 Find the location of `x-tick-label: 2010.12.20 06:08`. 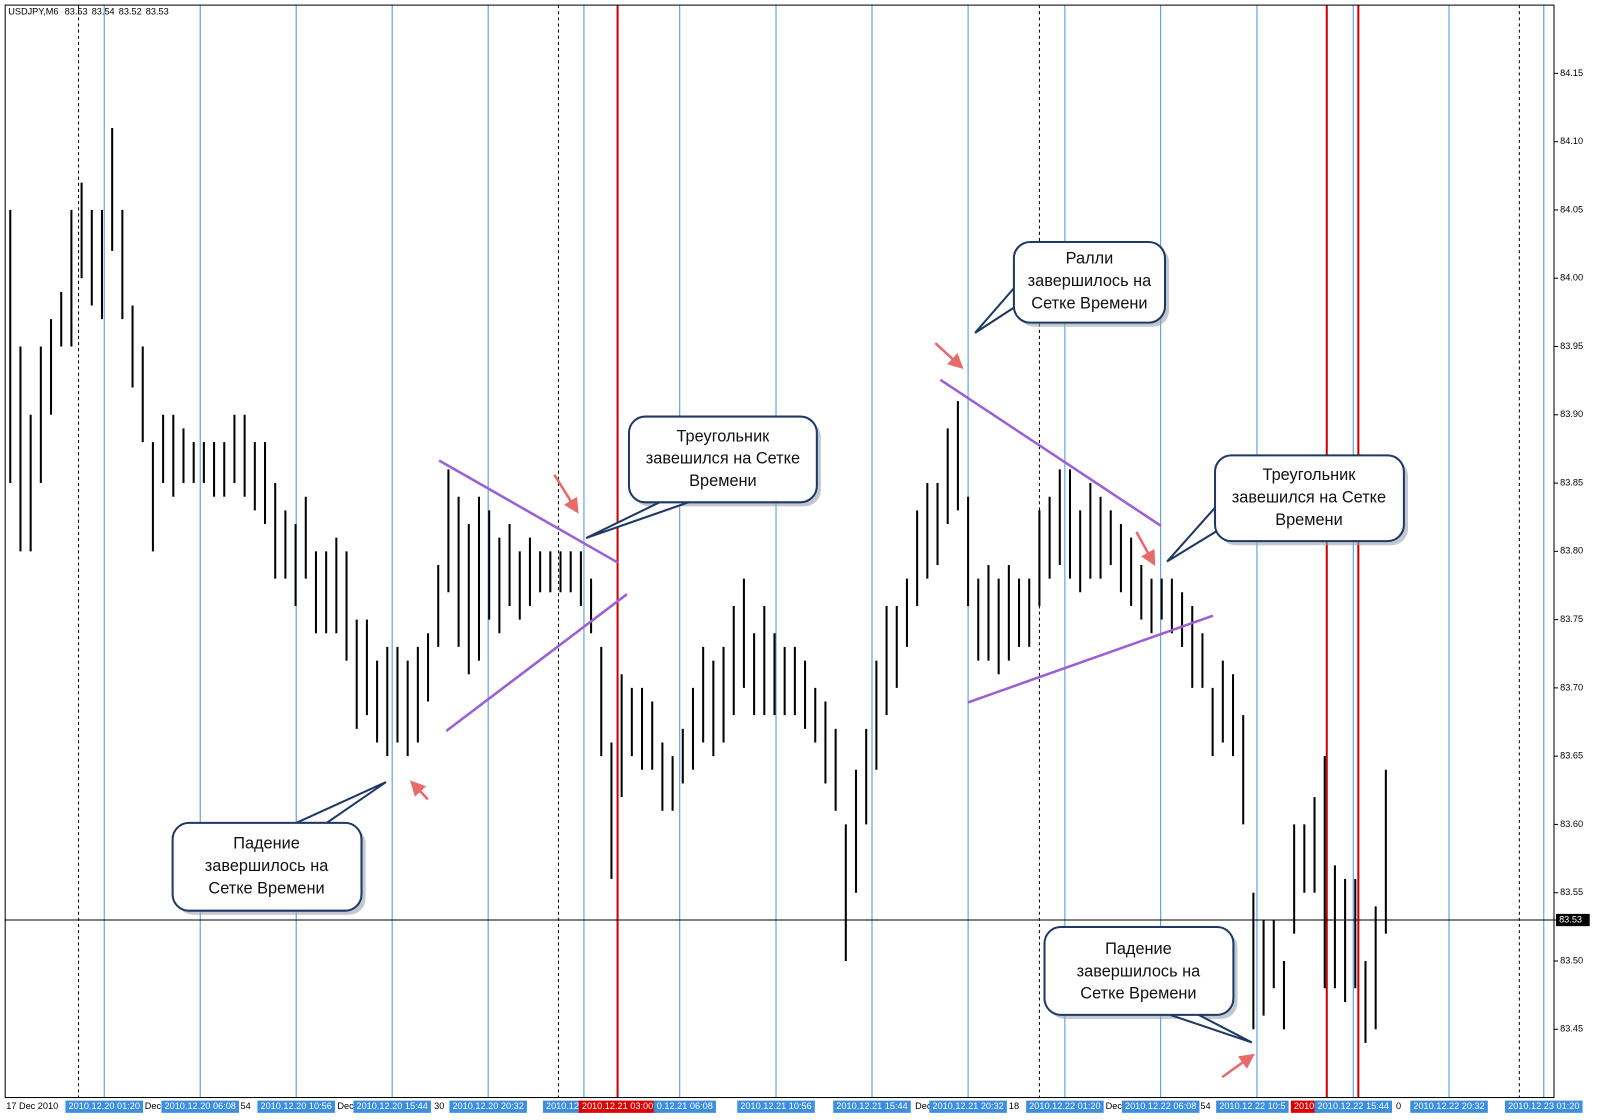

x-tick-label: 2010.12.20 06:08 is located at coordinates (200, 1106).